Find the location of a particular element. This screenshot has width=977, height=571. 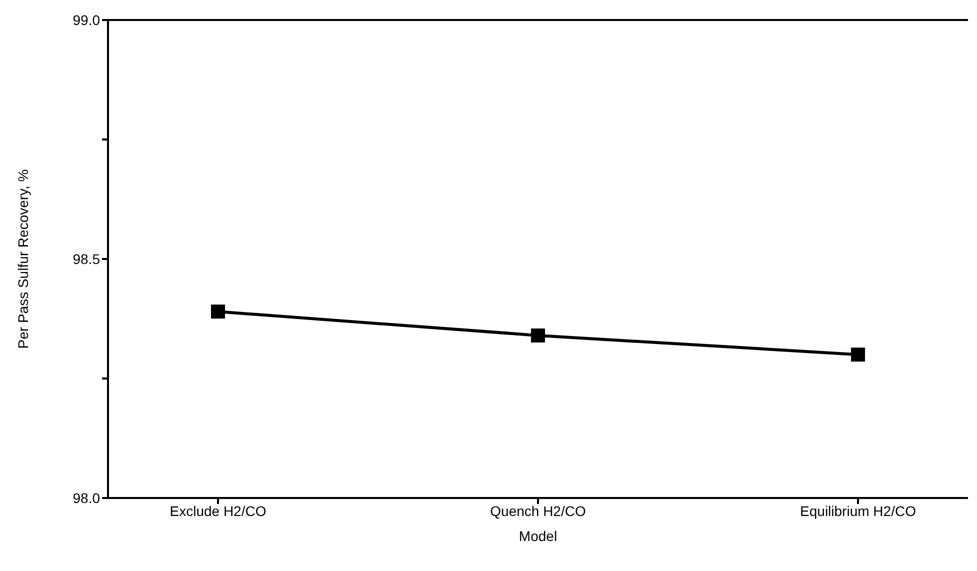

x-tick-label: Quench H2/CO is located at coordinates (538, 510).